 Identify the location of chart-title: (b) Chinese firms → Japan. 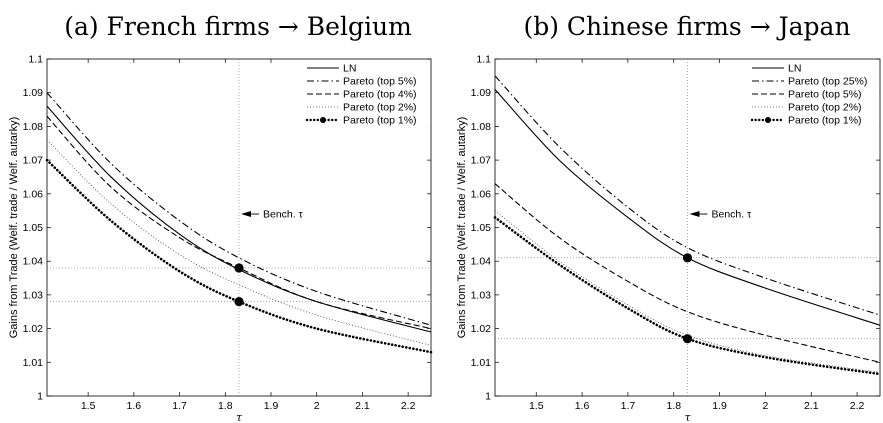
(686, 26).